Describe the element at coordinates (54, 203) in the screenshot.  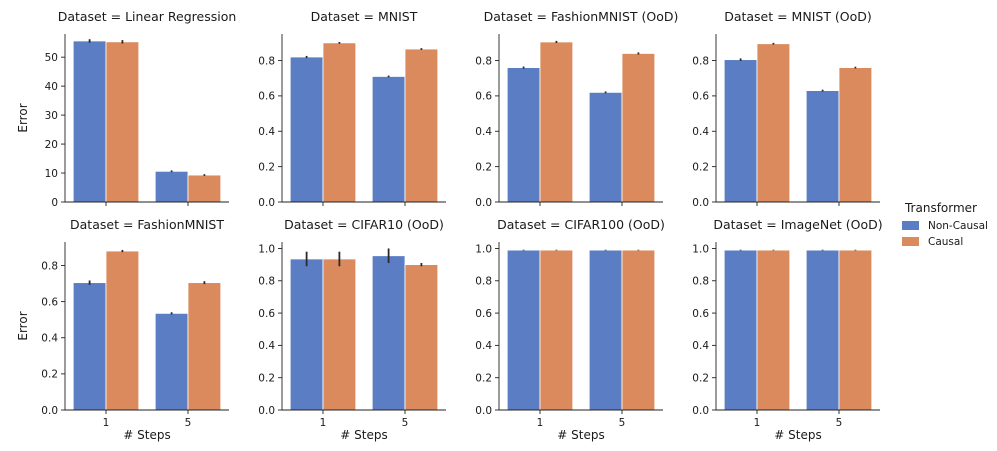
I see `y-tick-label: 0` at that location.